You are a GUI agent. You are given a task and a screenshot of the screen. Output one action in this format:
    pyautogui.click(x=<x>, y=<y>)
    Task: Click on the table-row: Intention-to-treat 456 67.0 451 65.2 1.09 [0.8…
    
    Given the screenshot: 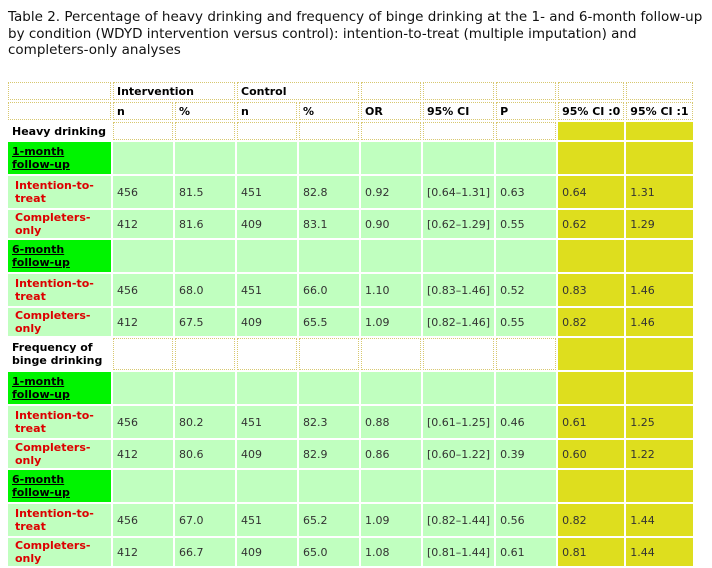 What is the action you would take?
    pyautogui.click(x=350, y=520)
    